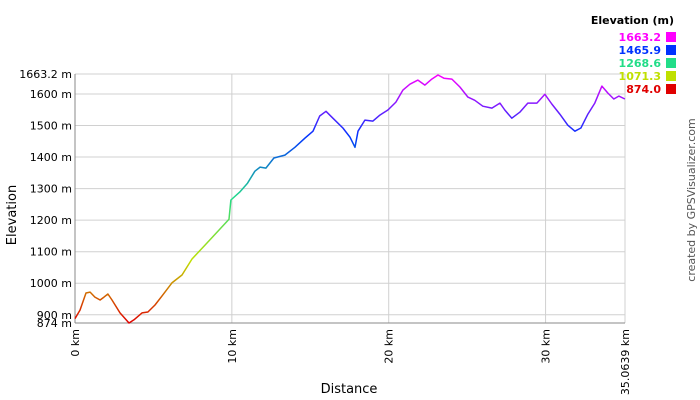  Describe the element at coordinates (45, 74) in the screenshot. I see `y-tick-label: 1663.2 m` at that location.